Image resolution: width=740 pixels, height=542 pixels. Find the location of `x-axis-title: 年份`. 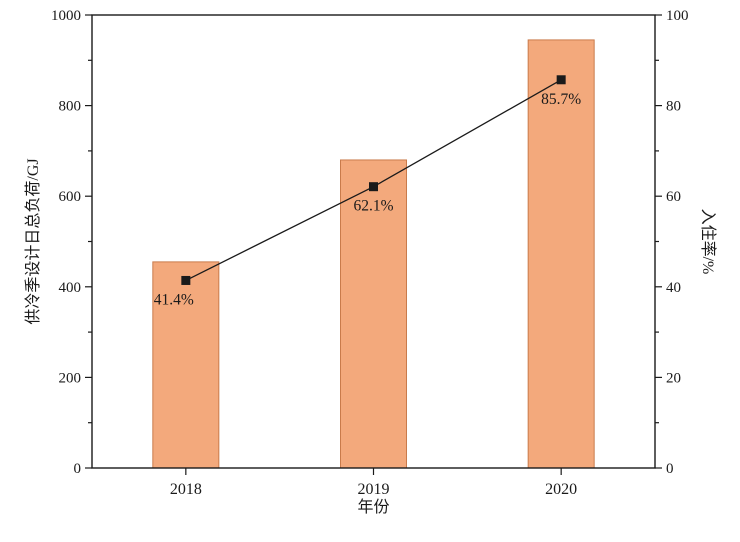

x-axis-title: 年份 is located at coordinates (373, 507).